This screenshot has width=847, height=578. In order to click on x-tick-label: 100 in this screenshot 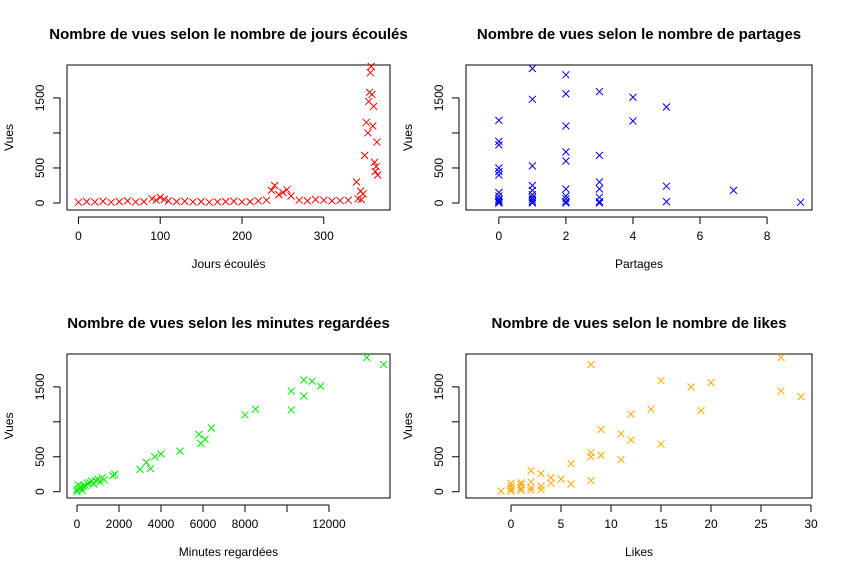, I will do `click(160, 236)`.